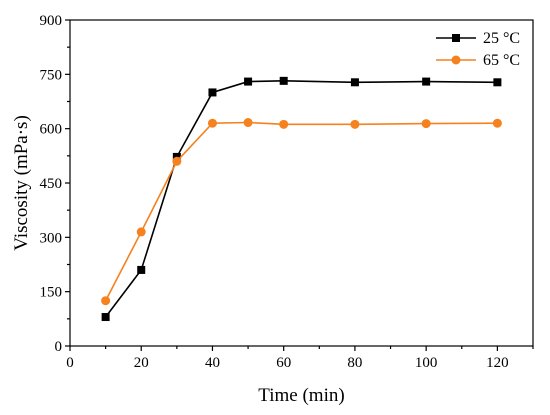 The height and width of the screenshot is (415, 550). What do you see at coordinates (501, 38) in the screenshot?
I see `legend-label: 25 °C` at bounding box center [501, 38].